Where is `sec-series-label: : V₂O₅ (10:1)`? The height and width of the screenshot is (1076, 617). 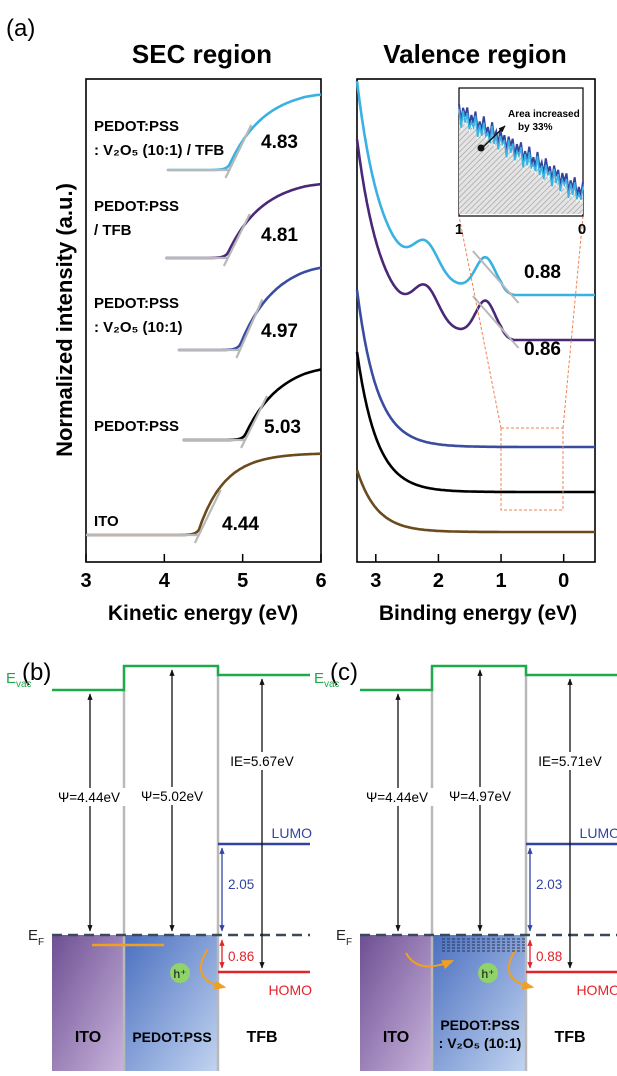
sec-series-label: : V₂O₅ (10:1) is located at coordinates (138, 327).